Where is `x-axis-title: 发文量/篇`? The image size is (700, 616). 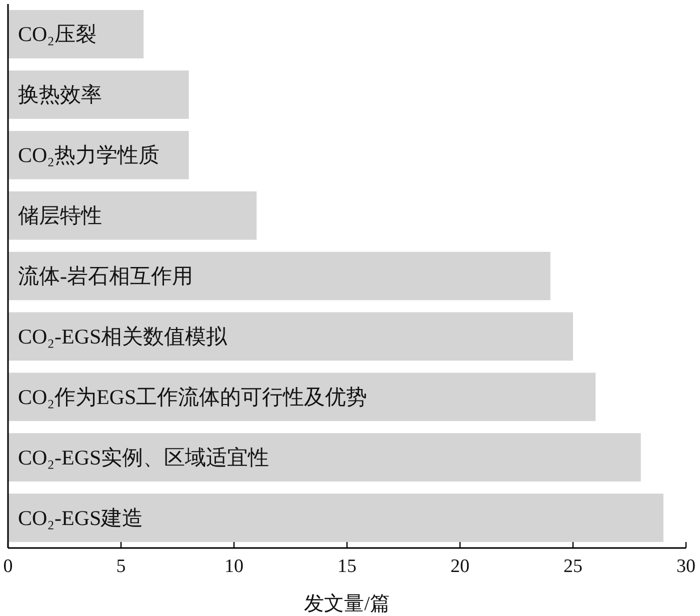
x-axis-title: 发文量/篇 is located at coordinates (347, 604).